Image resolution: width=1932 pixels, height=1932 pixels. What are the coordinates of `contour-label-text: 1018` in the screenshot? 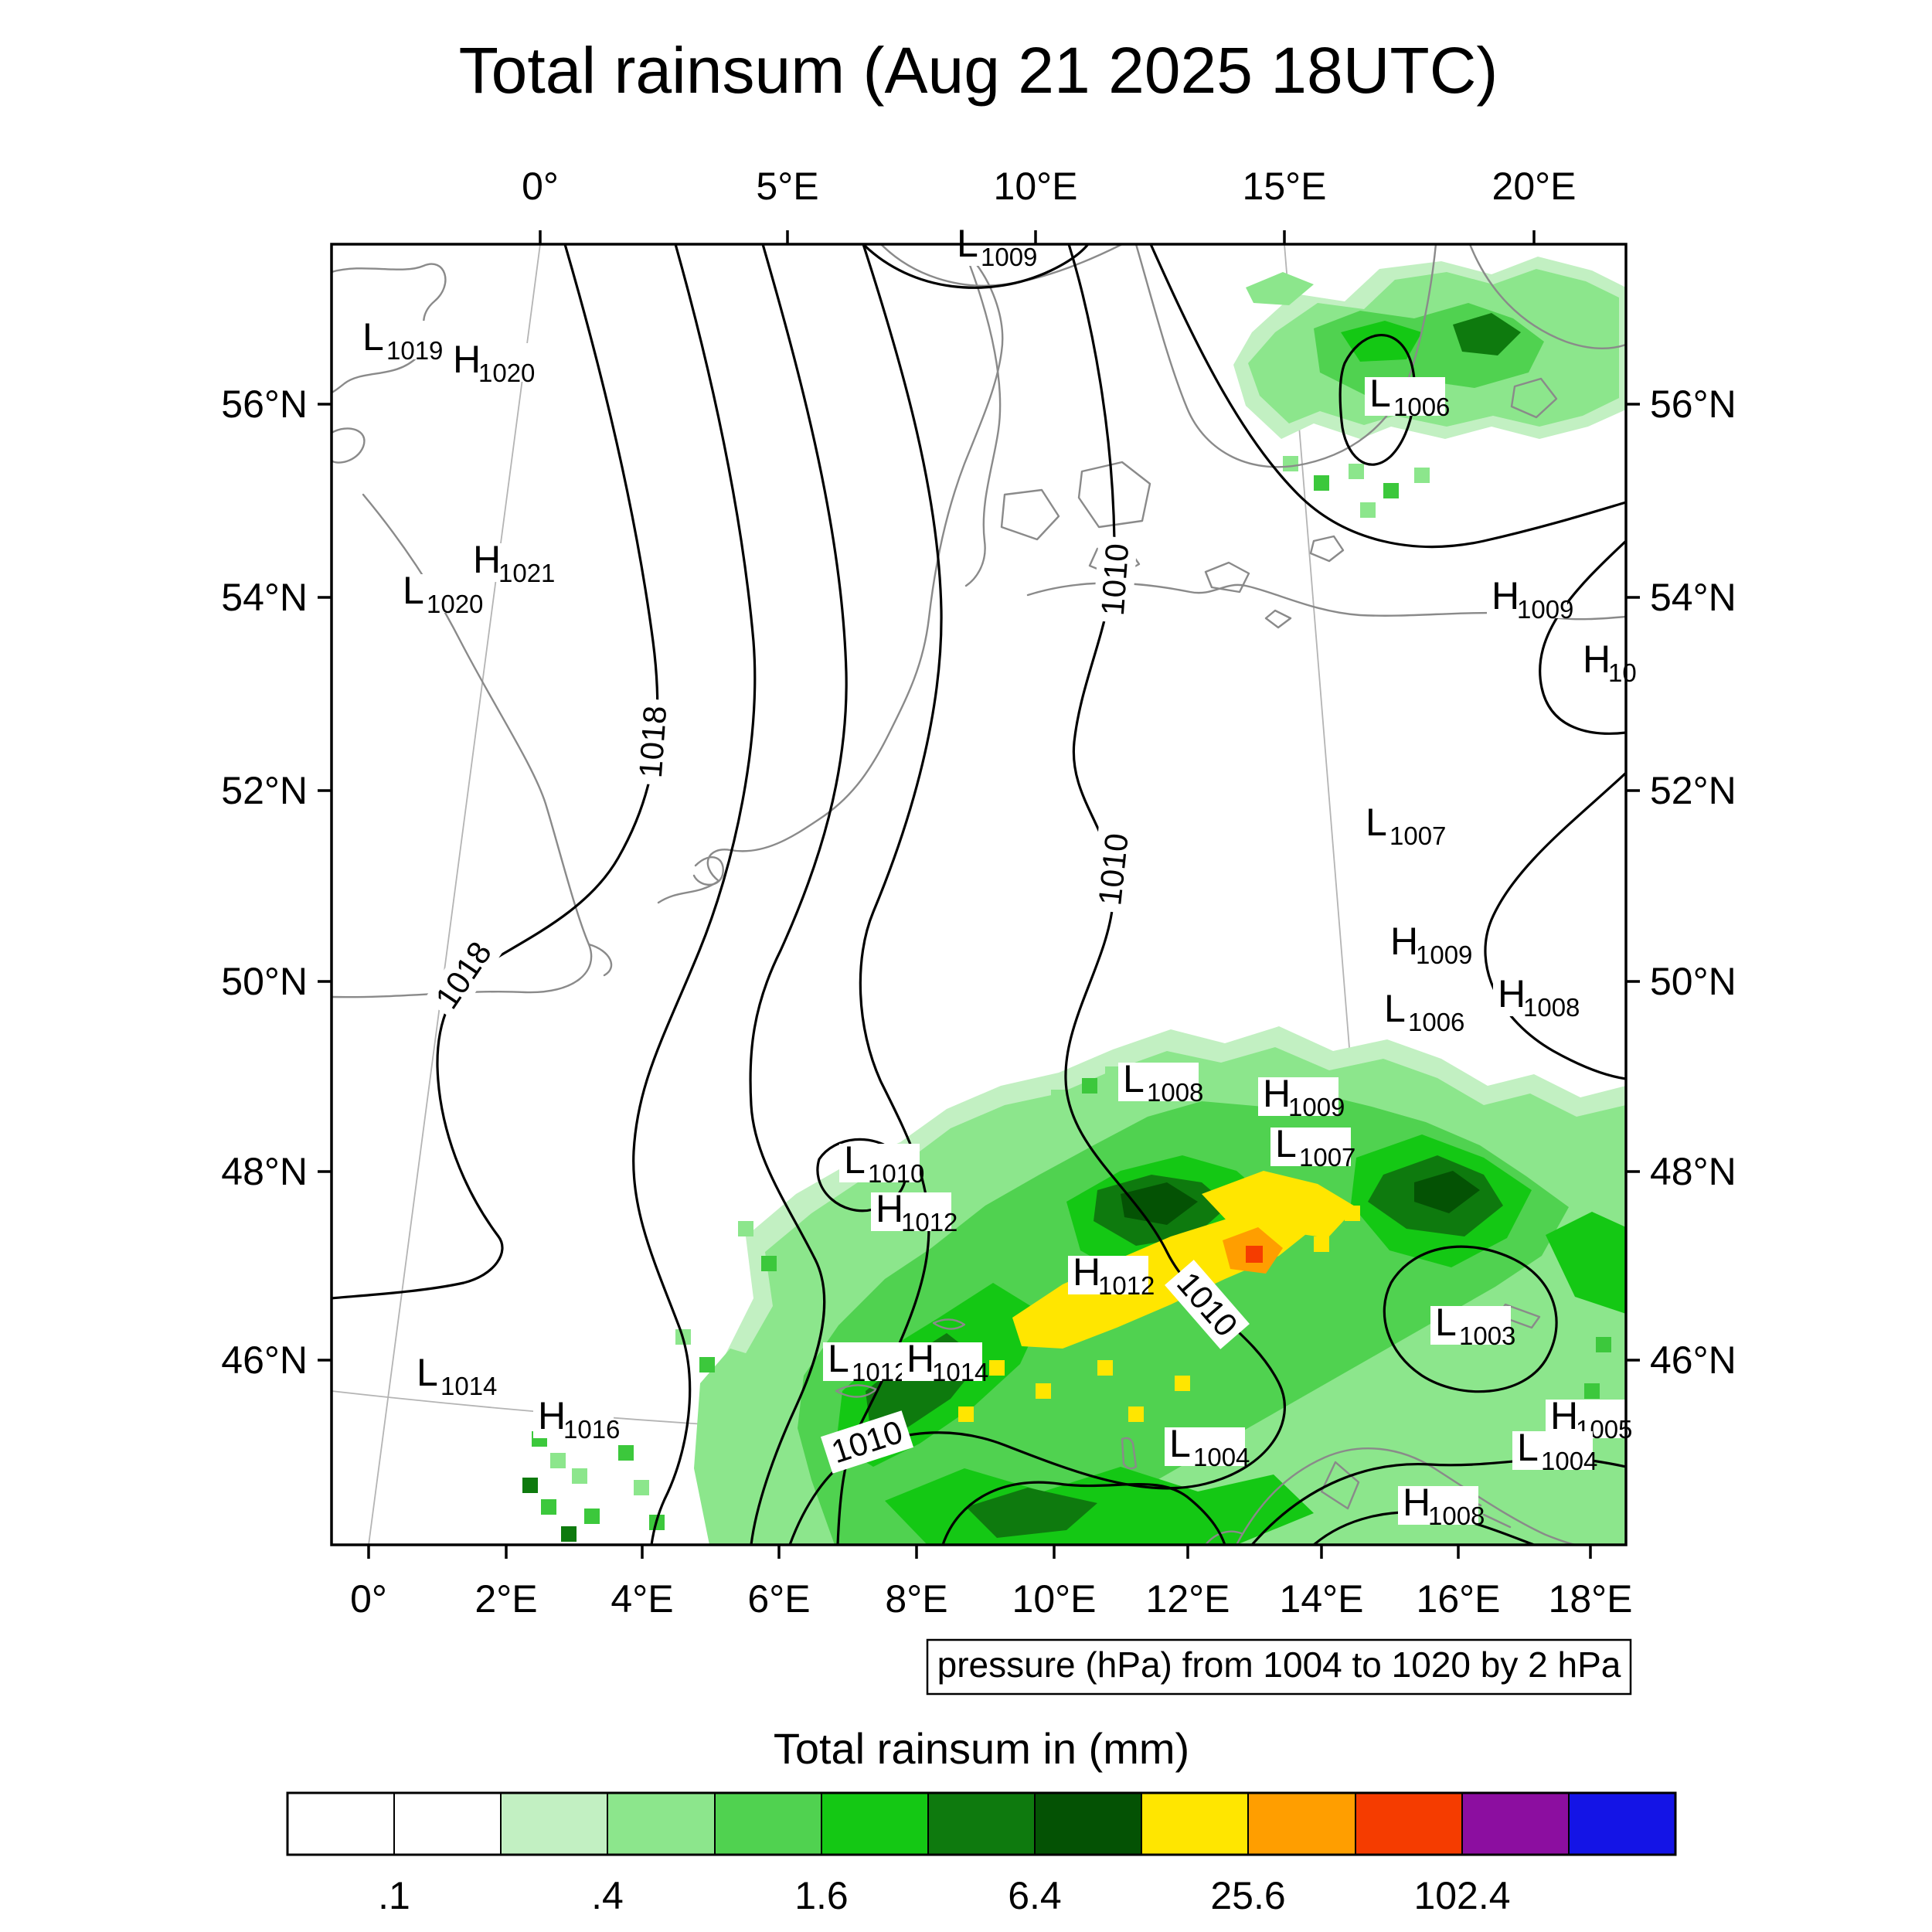 It's located at (652, 742).